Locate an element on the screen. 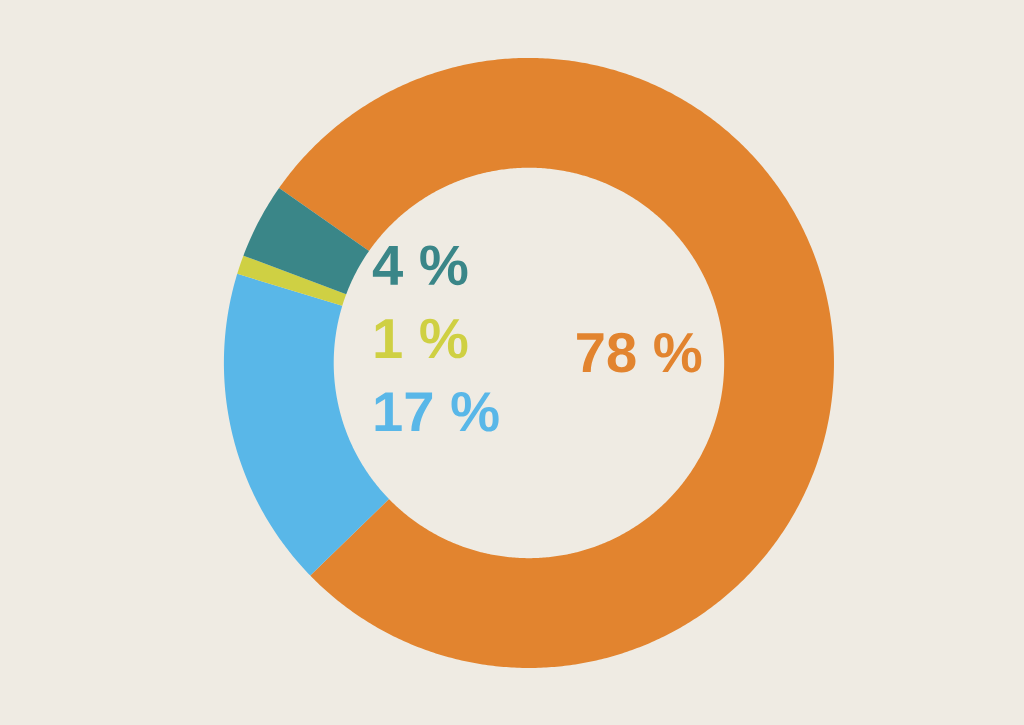  data-label: 17 % is located at coordinates (437, 411).